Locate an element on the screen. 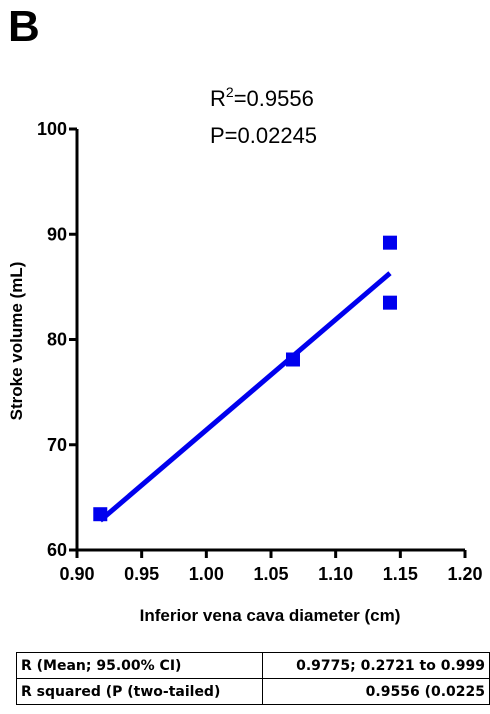 The image size is (490, 714). stats-annotation: R2=0.9556 P=0.02245 is located at coordinates (263, 116).